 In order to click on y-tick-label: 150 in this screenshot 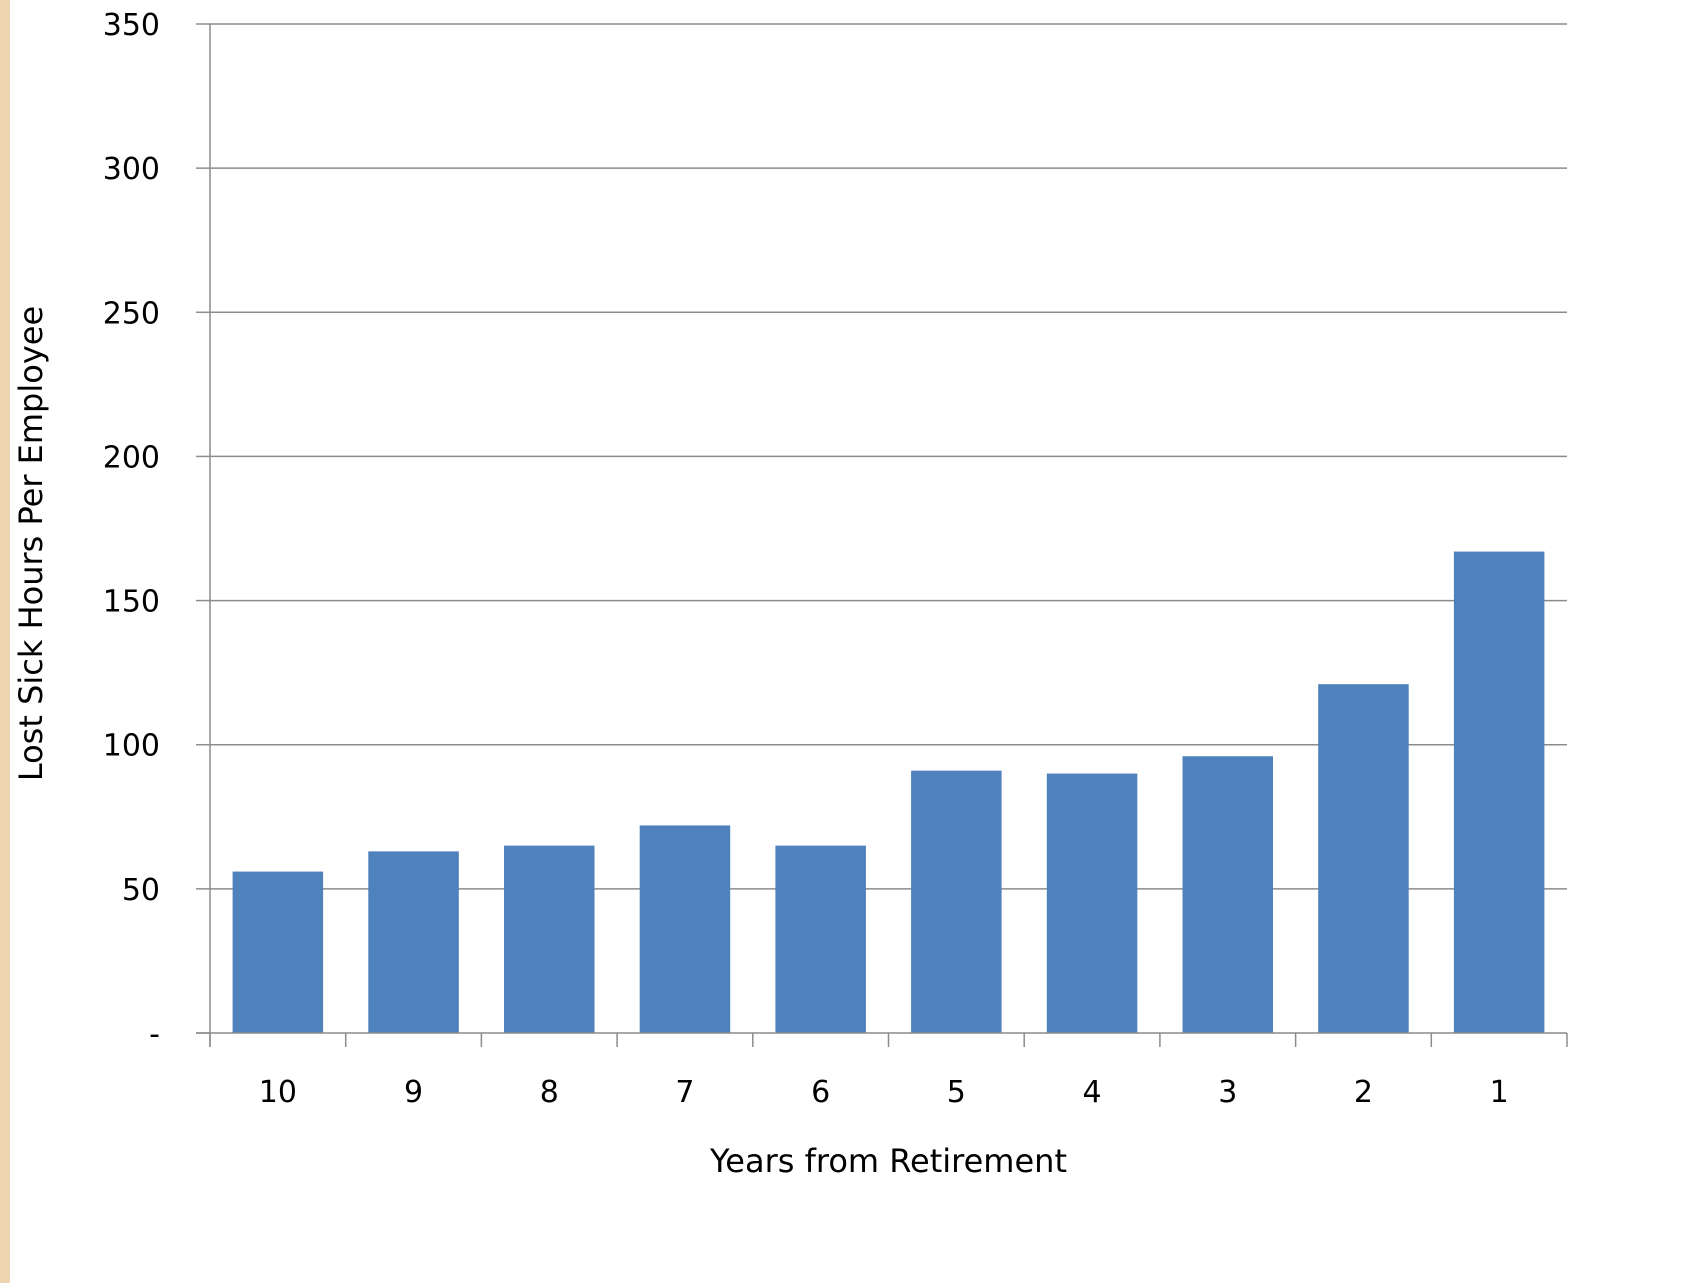, I will do `click(131, 602)`.